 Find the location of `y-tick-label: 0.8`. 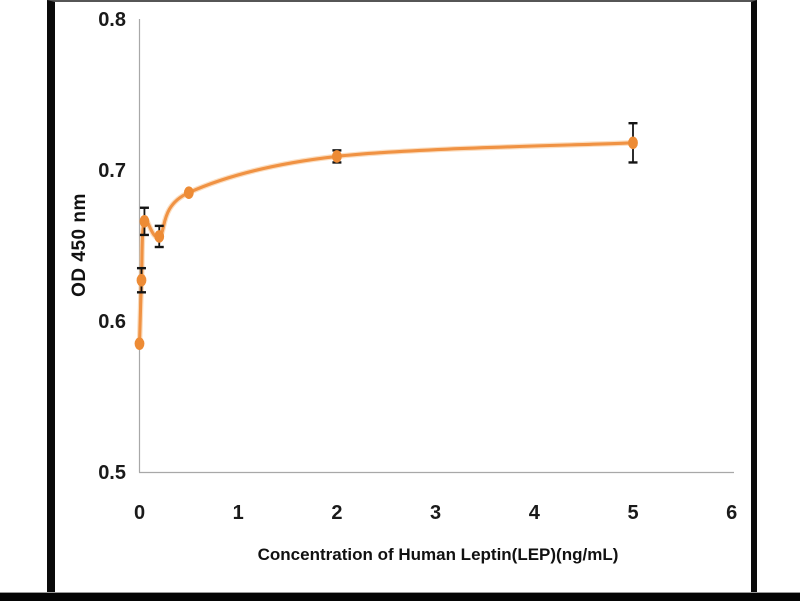

y-tick-label: 0.8 is located at coordinates (112, 20).